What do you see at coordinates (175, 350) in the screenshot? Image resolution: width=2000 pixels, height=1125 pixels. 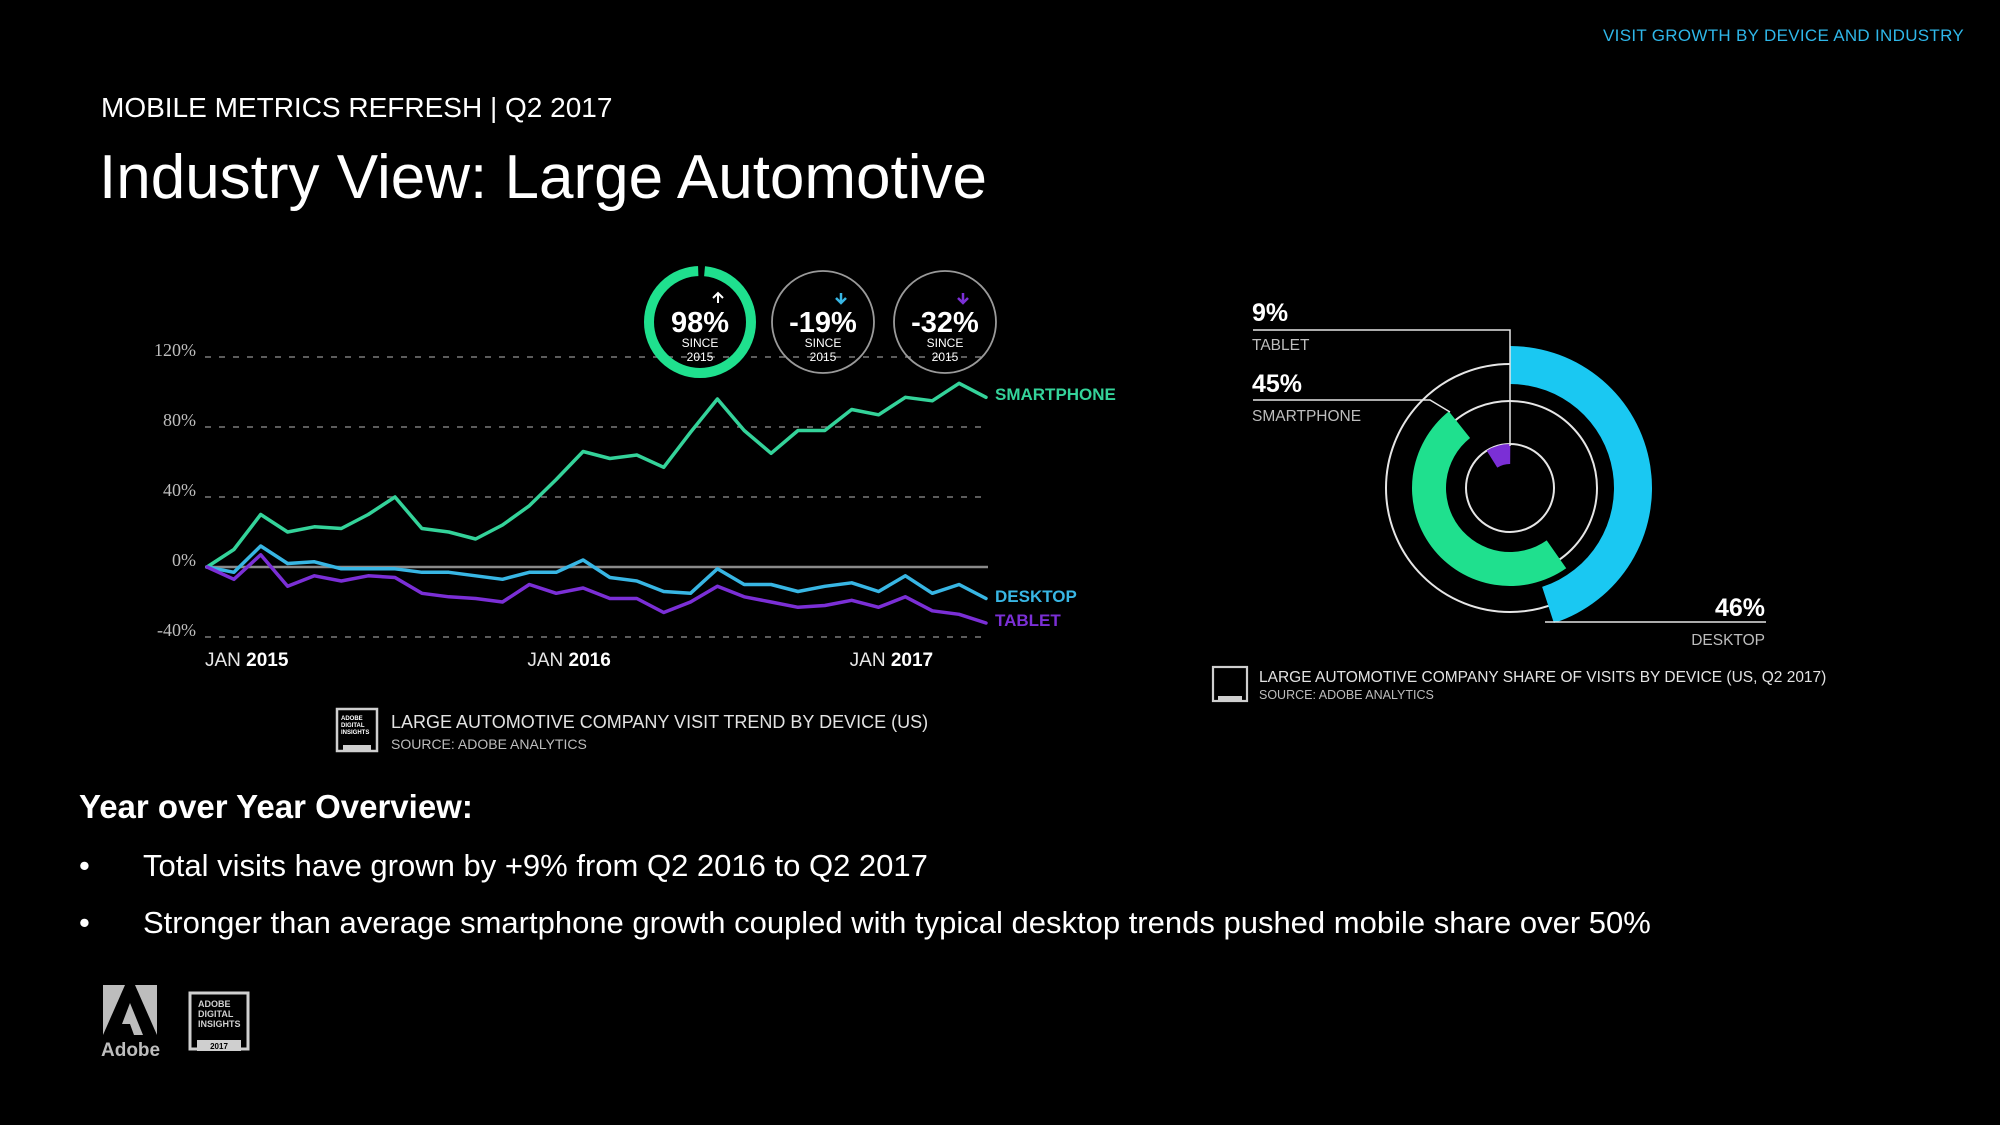 I see `y-tick-label: 120%` at bounding box center [175, 350].